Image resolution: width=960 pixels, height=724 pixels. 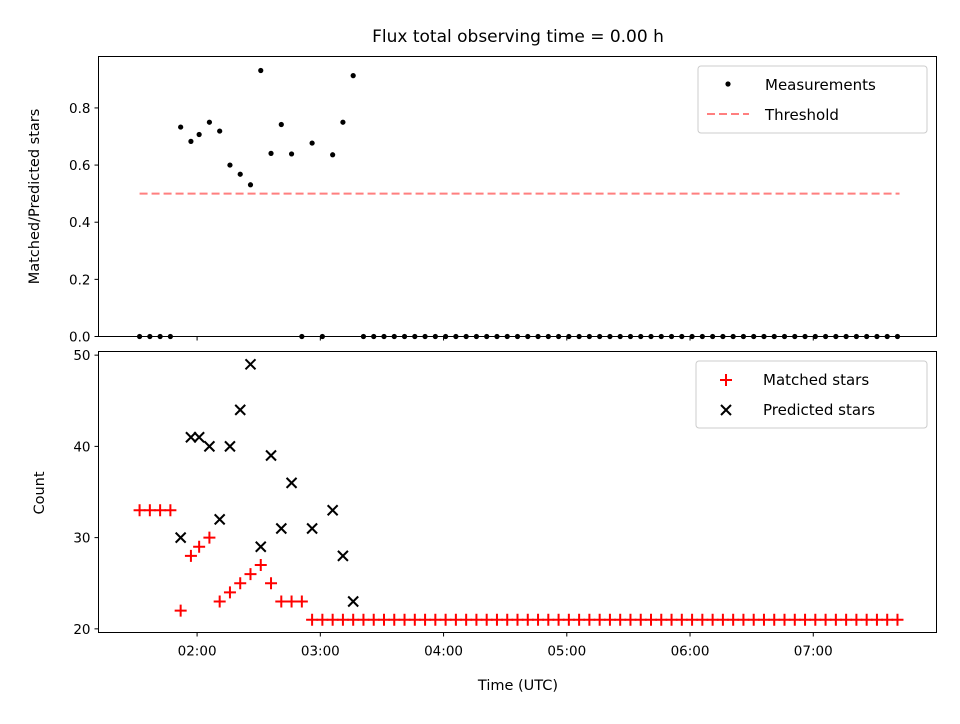 I want to click on bottom-legend: Matched stars Predicted stars, so click(x=811, y=394).